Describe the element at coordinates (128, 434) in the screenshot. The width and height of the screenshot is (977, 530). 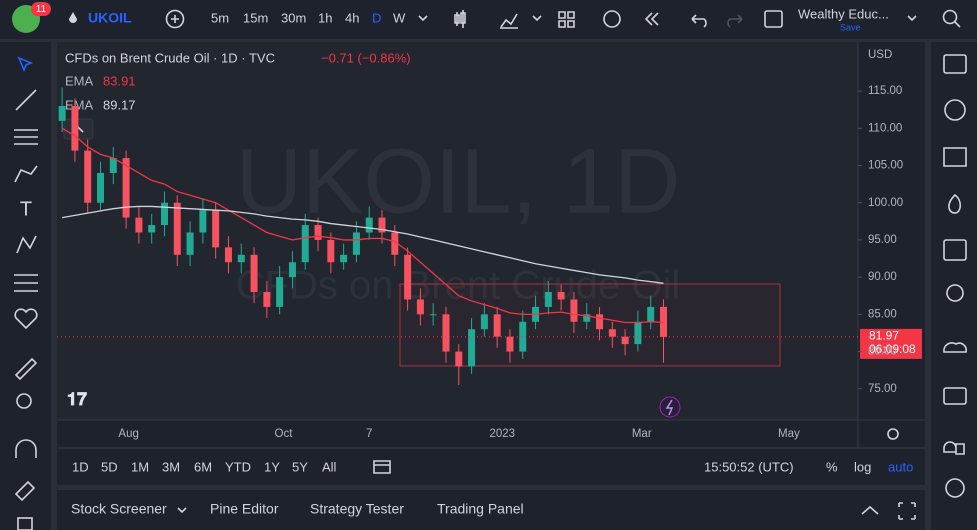
I see `x-tick-label: Aug` at that location.